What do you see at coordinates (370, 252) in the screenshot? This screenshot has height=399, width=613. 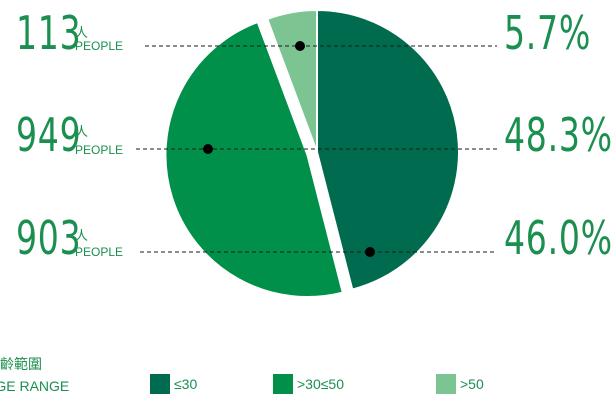 I see `leader-dot-under30` at bounding box center [370, 252].